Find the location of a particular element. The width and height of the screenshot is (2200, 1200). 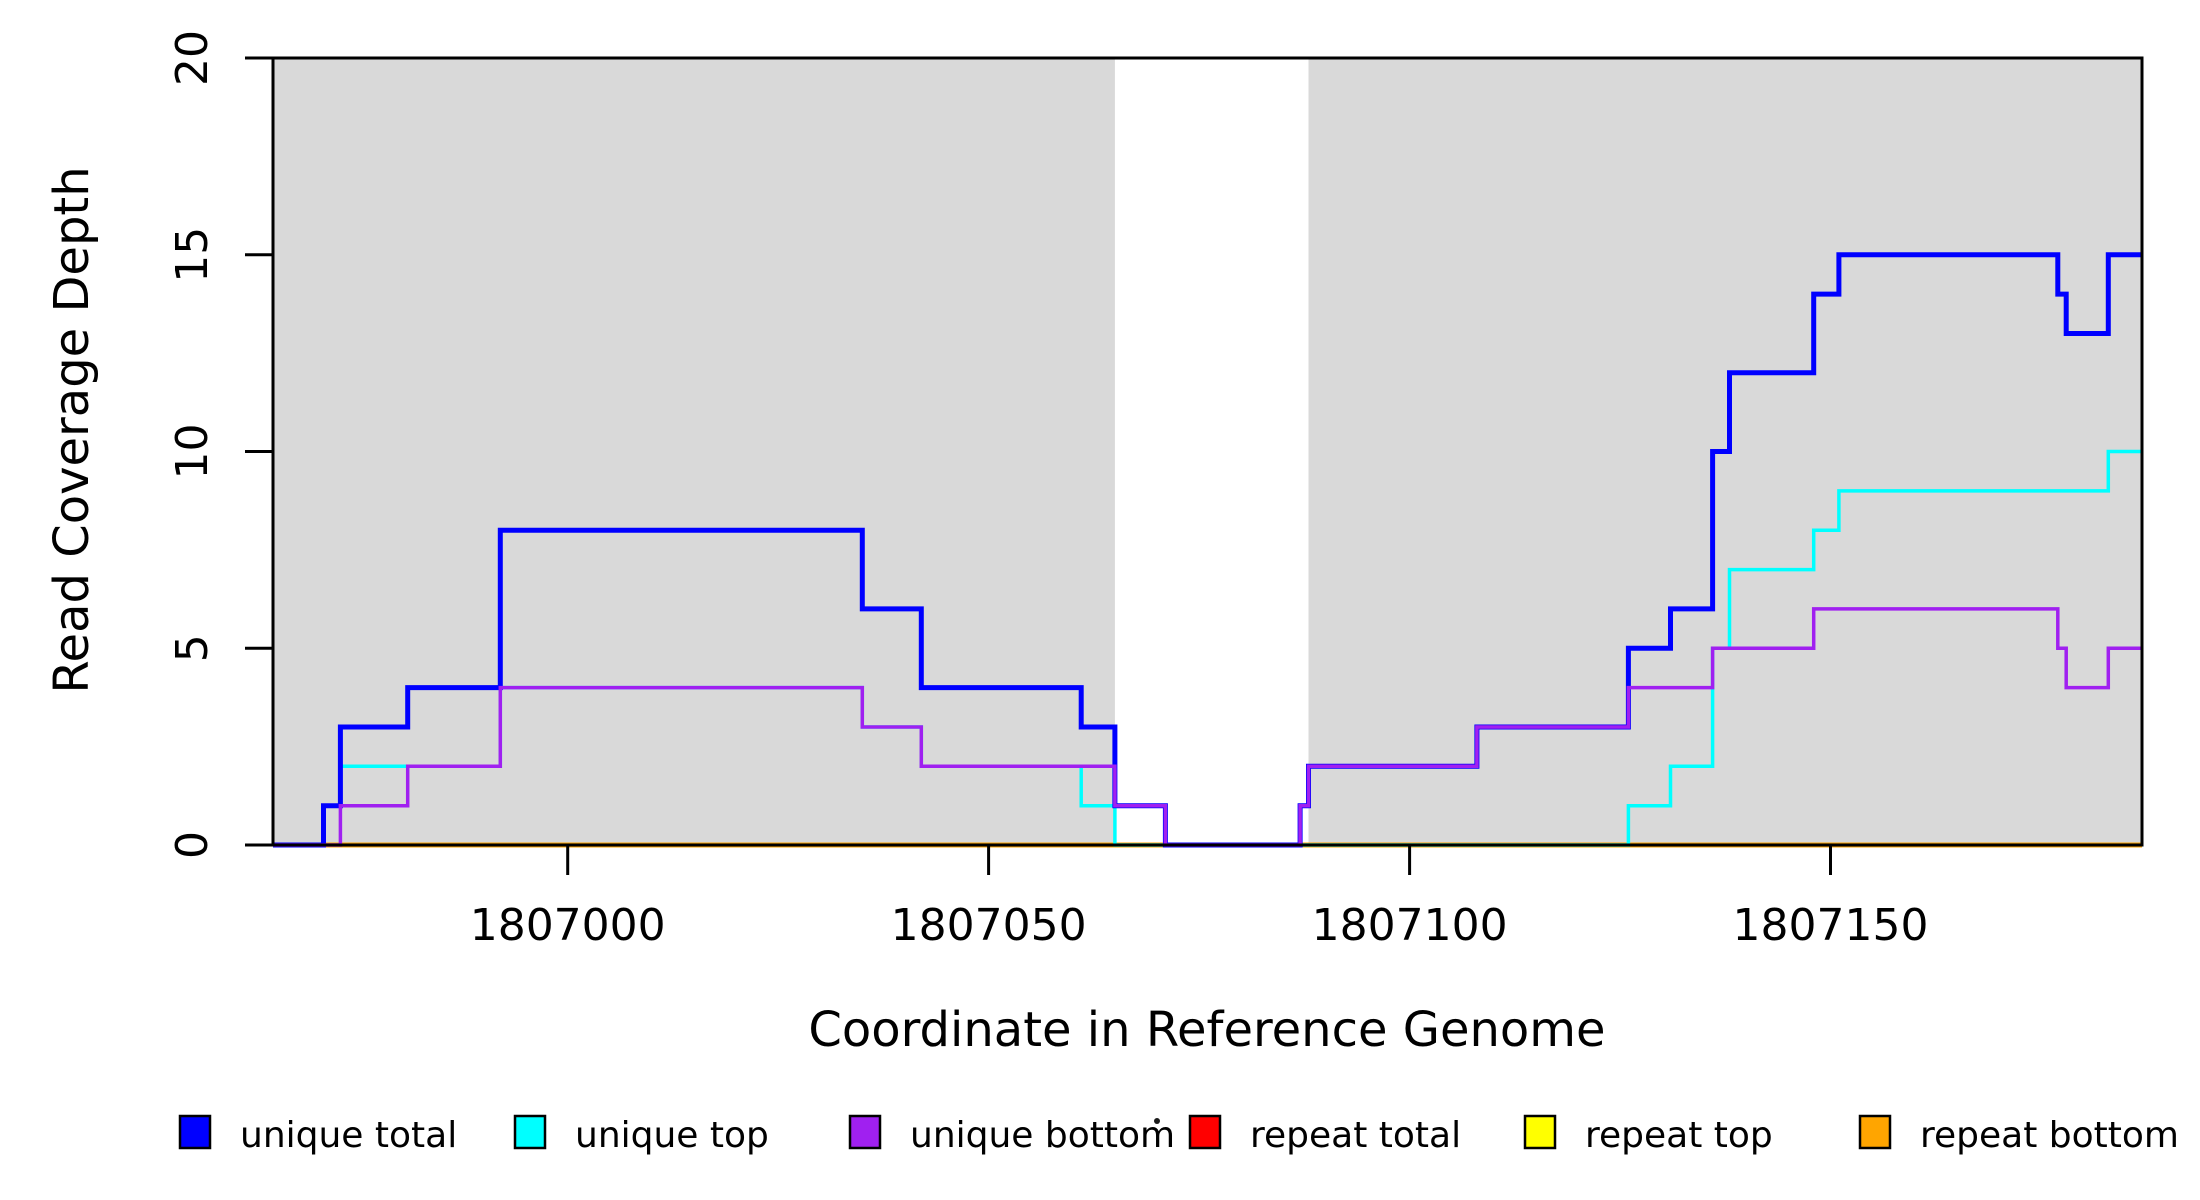

x-tick-label: 1807100 is located at coordinates (1410, 925).